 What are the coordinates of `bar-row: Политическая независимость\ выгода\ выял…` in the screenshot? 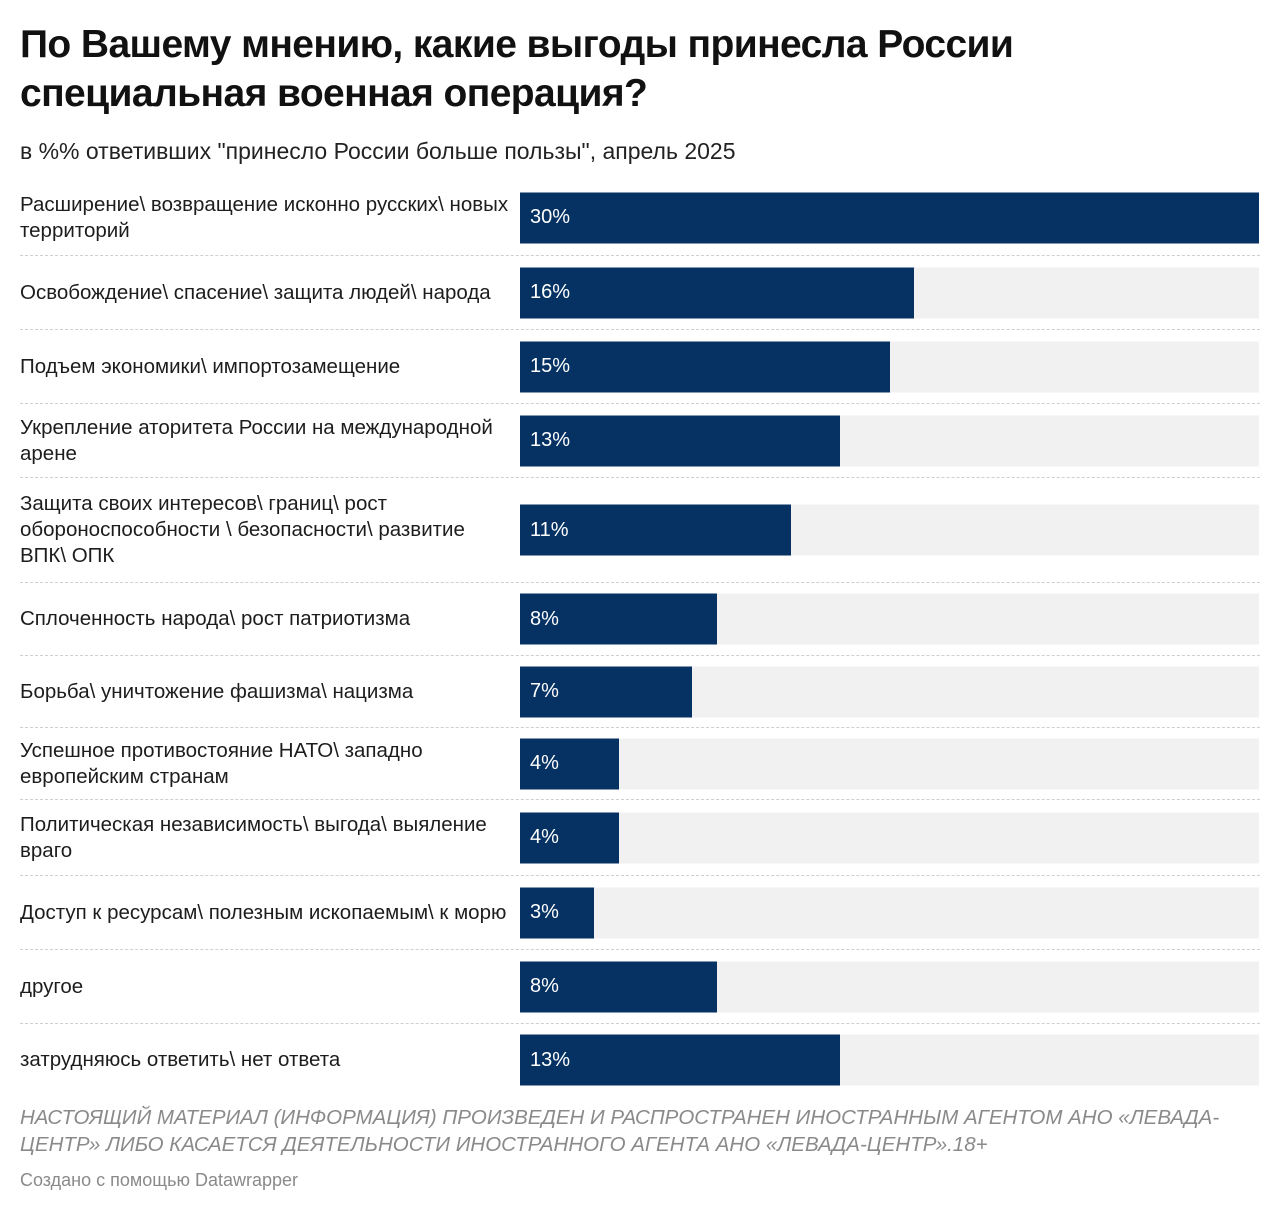 It's located at (640, 838).